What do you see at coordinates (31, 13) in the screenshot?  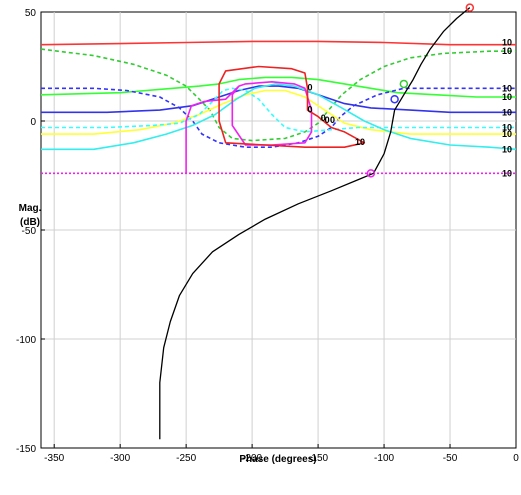 I see `y-tick-label: 50` at bounding box center [31, 13].